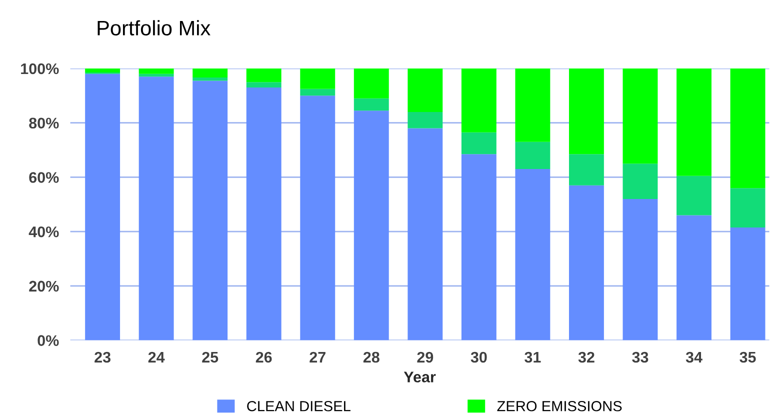 Image resolution: width=781 pixels, height=415 pixels. What do you see at coordinates (425, 357) in the screenshot?
I see `x-tick-label: 29` at bounding box center [425, 357].